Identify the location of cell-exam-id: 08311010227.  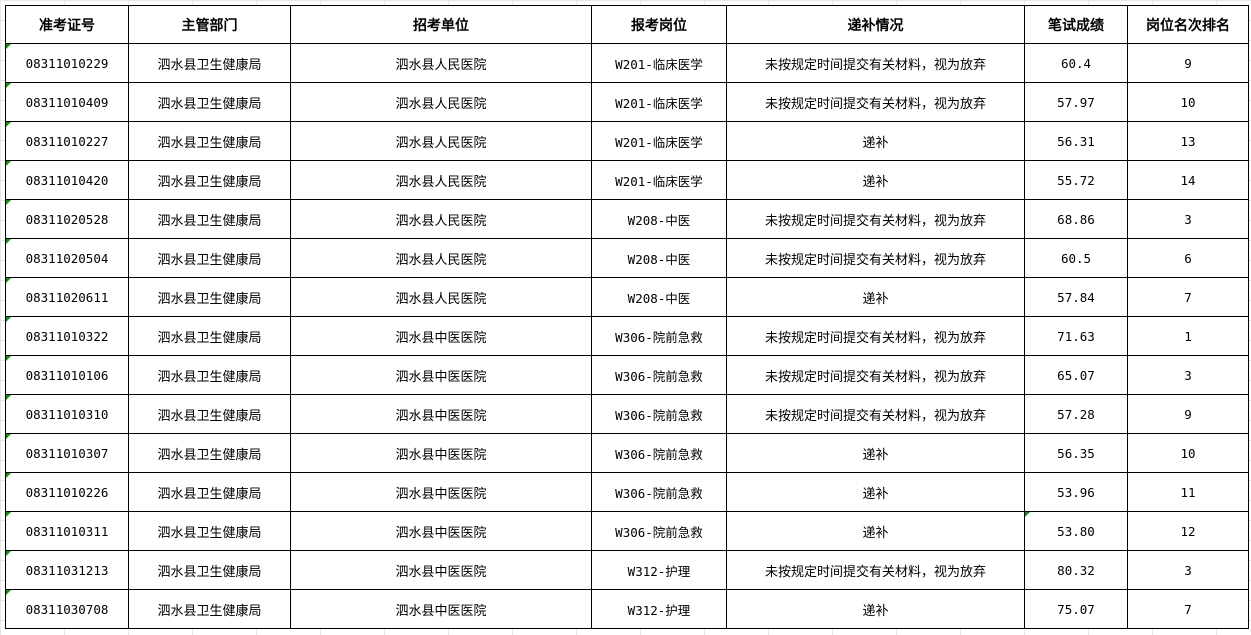
(67, 141).